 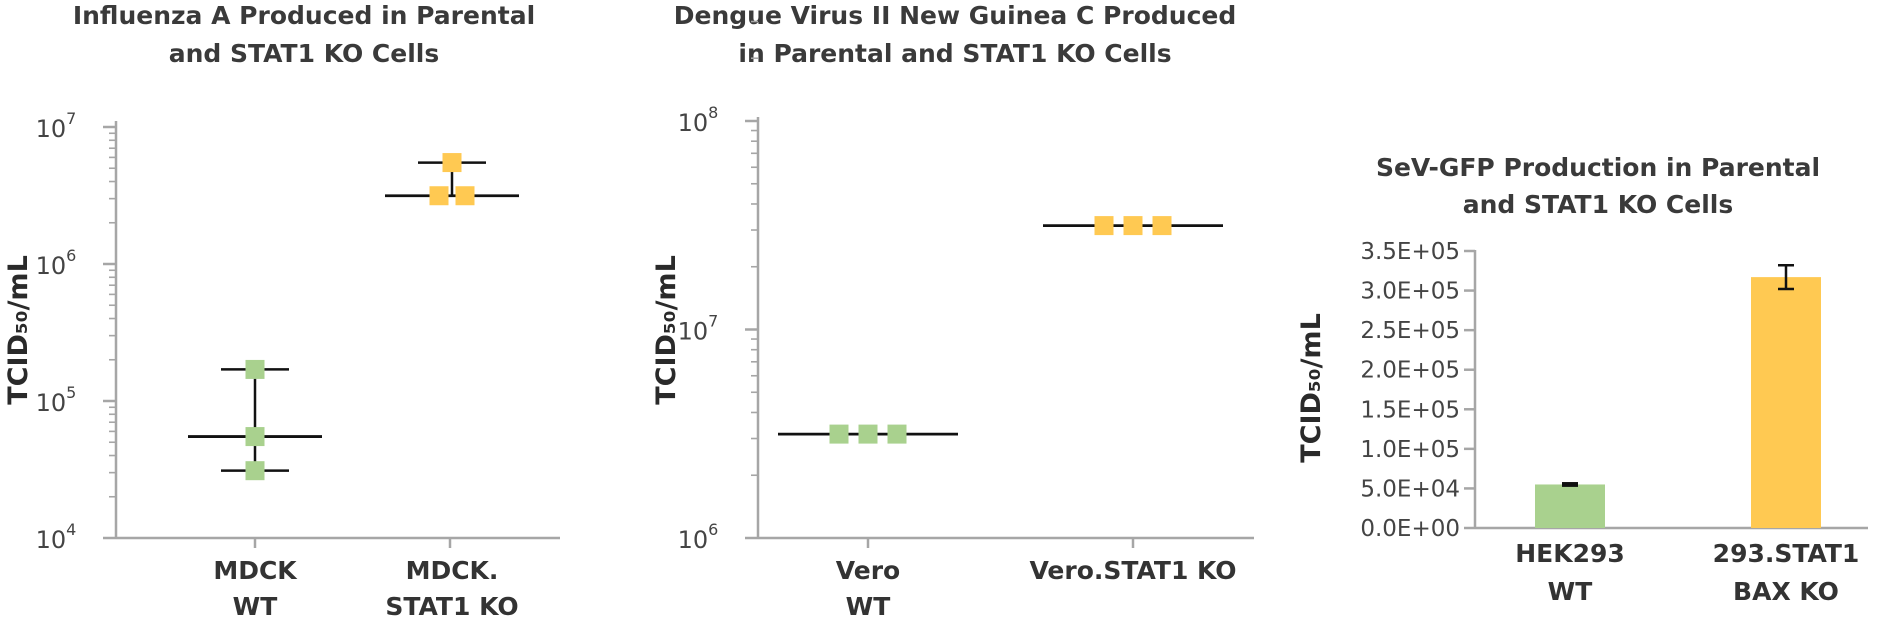 What do you see at coordinates (1678, 395) in the screenshot?
I see `chart3-marks` at bounding box center [1678, 395].